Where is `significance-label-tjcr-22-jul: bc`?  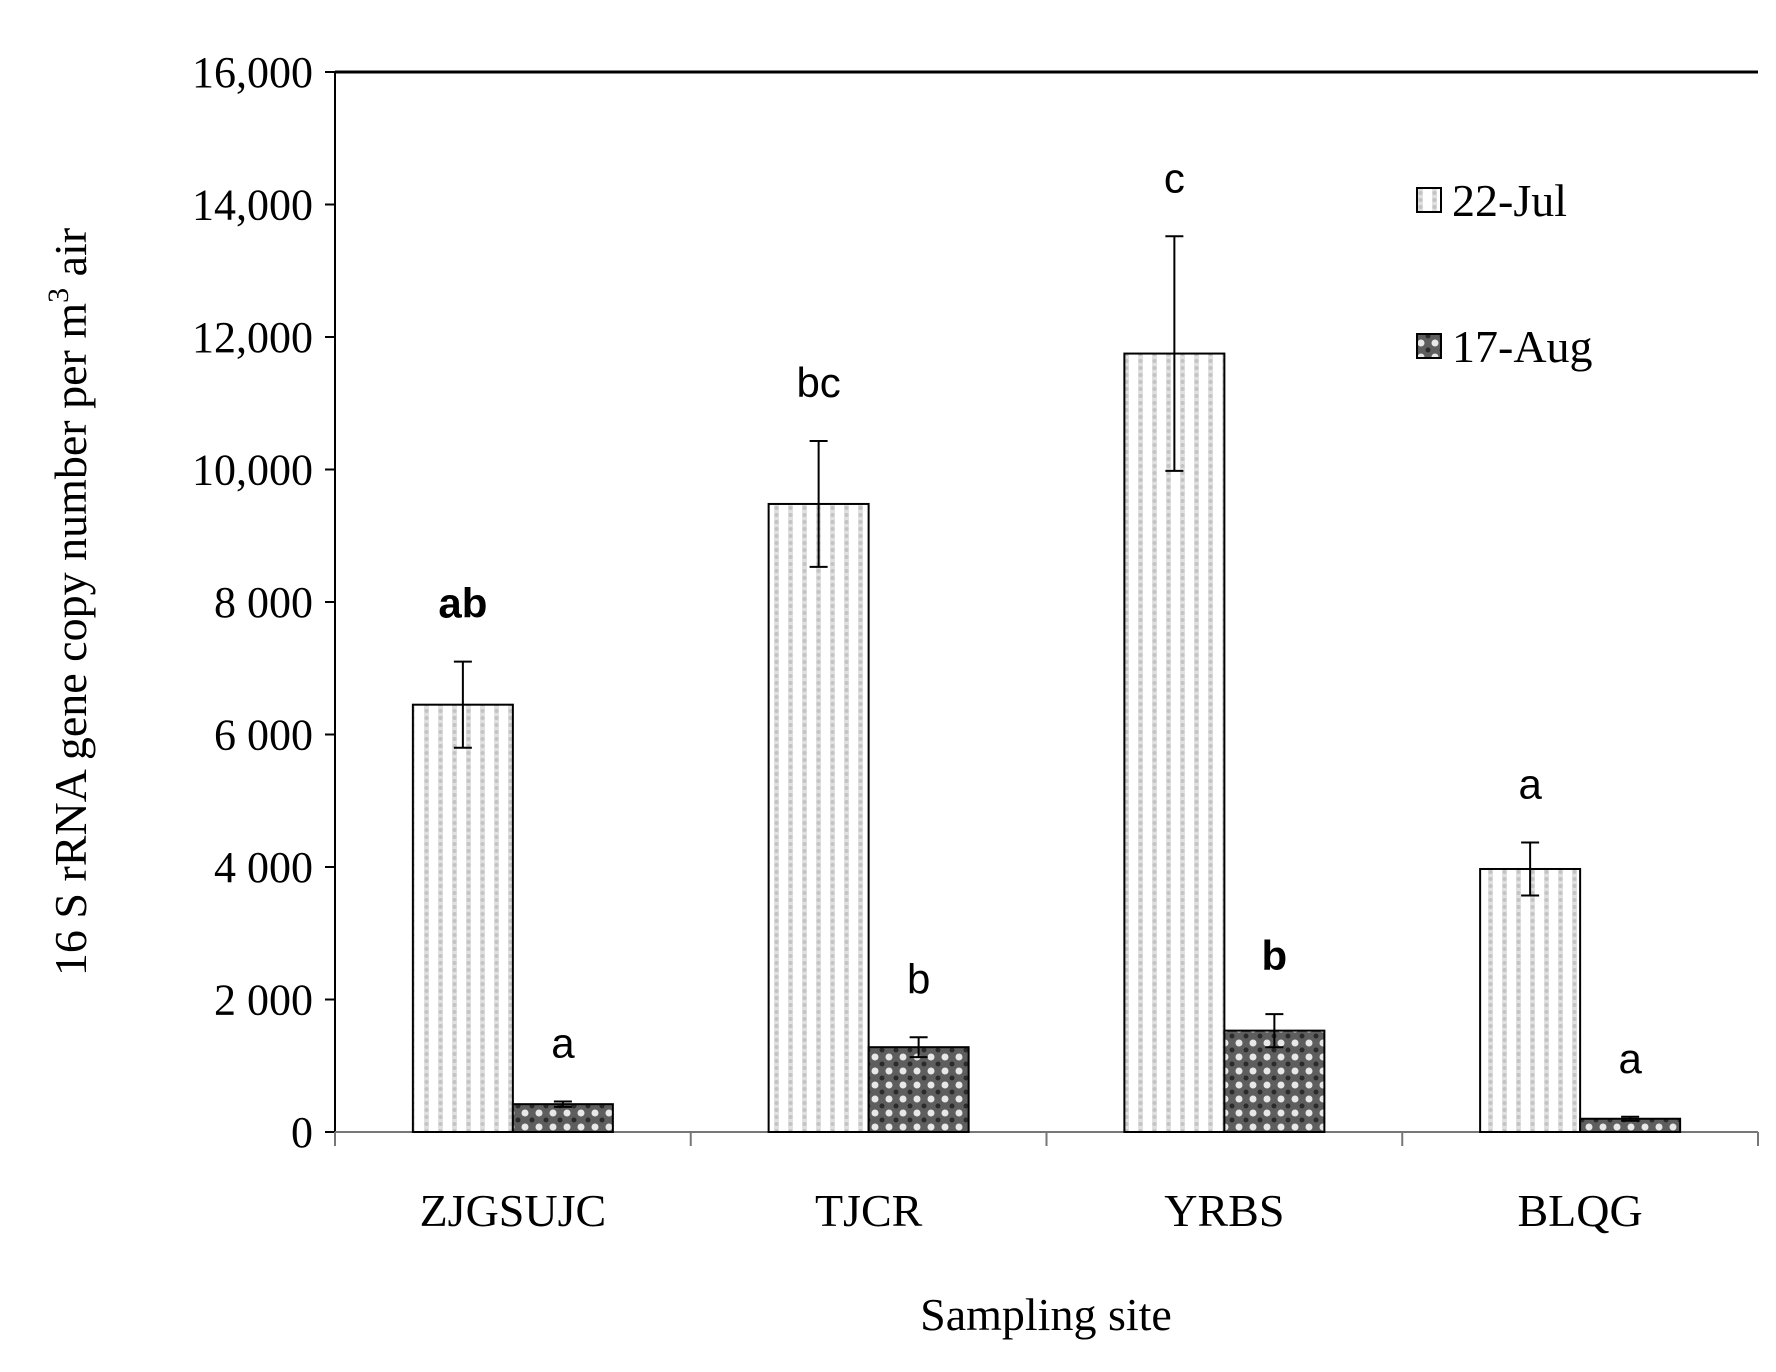 significance-label-tjcr-22-jul: bc is located at coordinates (818, 382).